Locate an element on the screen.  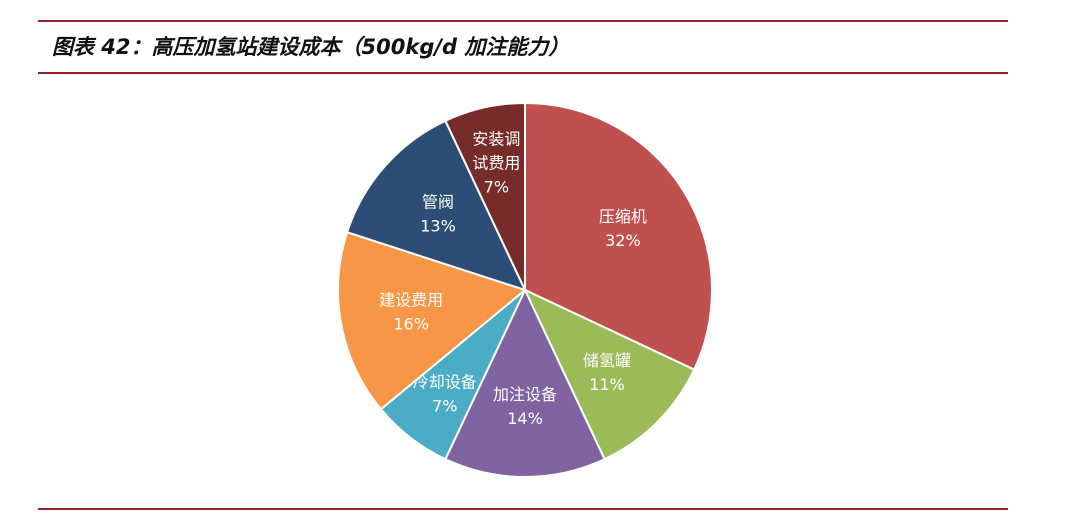
title-underline is located at coordinates (523, 73).